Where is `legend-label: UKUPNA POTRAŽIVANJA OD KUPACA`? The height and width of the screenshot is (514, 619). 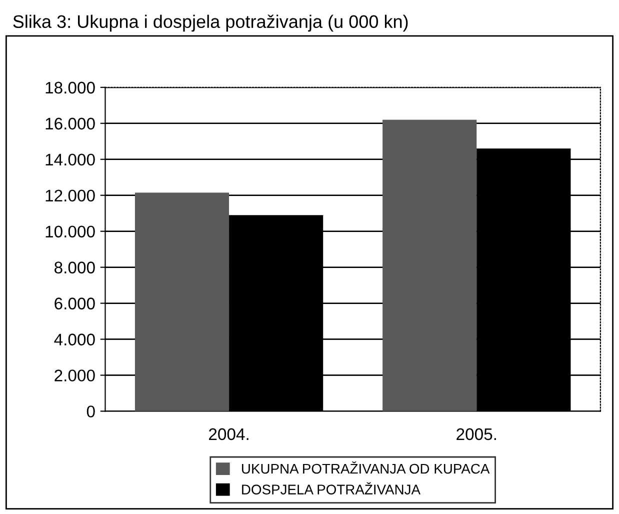 legend-label: UKUPNA POTRAŽIVANJA OD KUPACA is located at coordinates (366, 467).